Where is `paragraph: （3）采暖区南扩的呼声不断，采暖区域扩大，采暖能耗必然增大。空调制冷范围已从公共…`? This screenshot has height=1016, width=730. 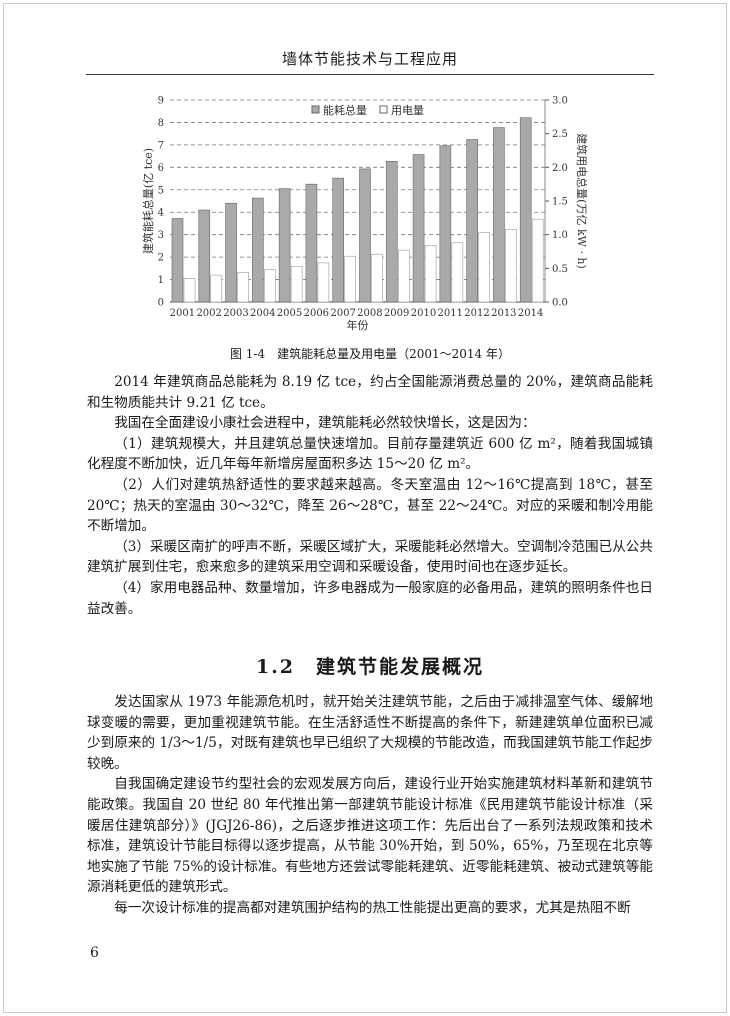 paragraph: （3）采暖区南扩的呼声不断，采暖区域扩大，采暖能耗必然增大。空调制冷范围已从公共… is located at coordinates (370, 557).